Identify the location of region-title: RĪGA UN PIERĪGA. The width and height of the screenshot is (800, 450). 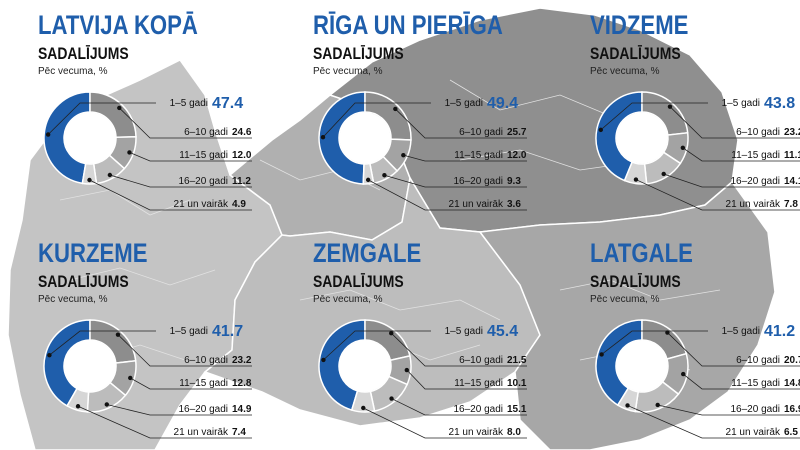
(408, 25).